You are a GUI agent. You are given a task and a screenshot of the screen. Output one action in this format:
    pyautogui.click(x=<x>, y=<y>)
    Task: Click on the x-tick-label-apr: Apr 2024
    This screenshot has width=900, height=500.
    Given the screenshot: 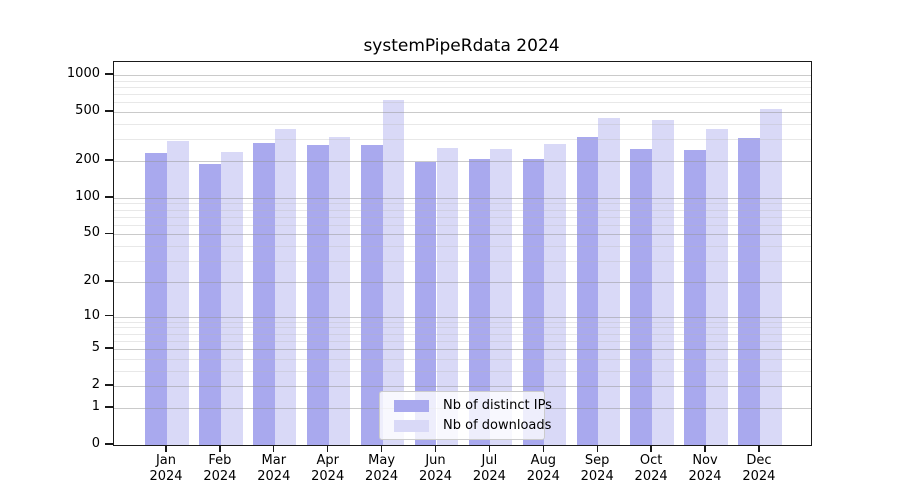 What is the action you would take?
    pyautogui.click(x=328, y=469)
    